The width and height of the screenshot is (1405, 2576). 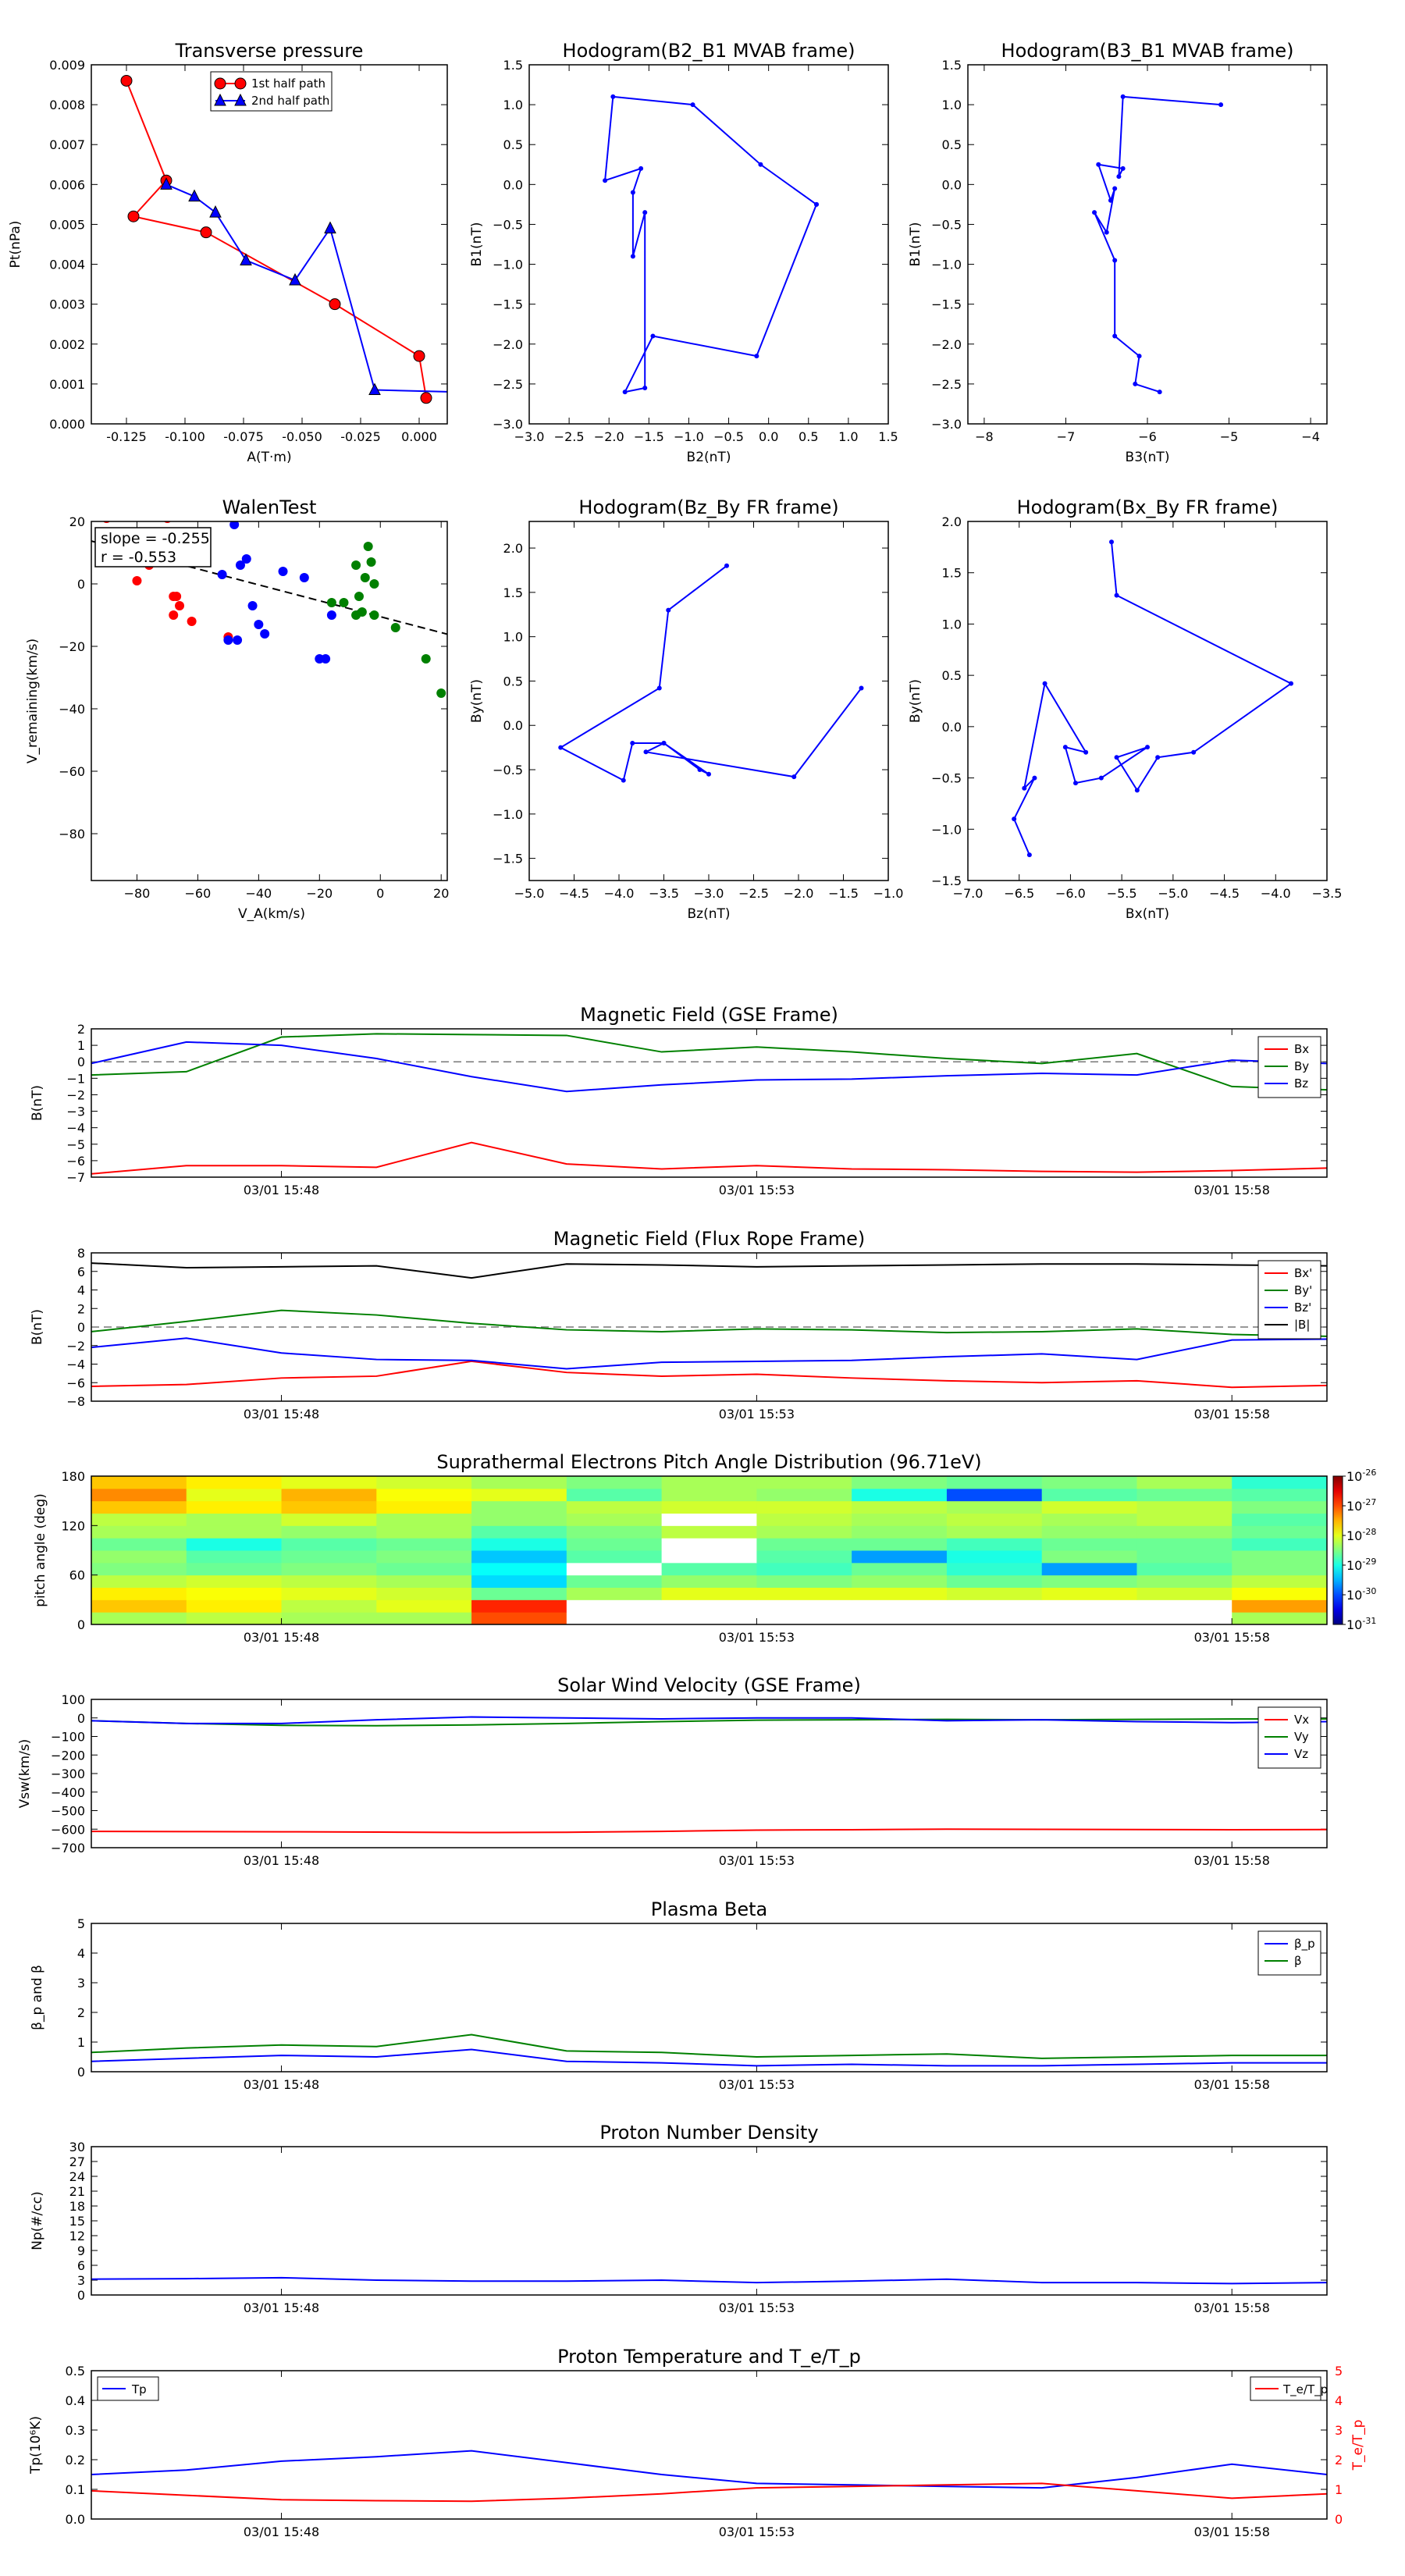 I want to click on y-tick-label: 5, so click(x=81, y=1923).